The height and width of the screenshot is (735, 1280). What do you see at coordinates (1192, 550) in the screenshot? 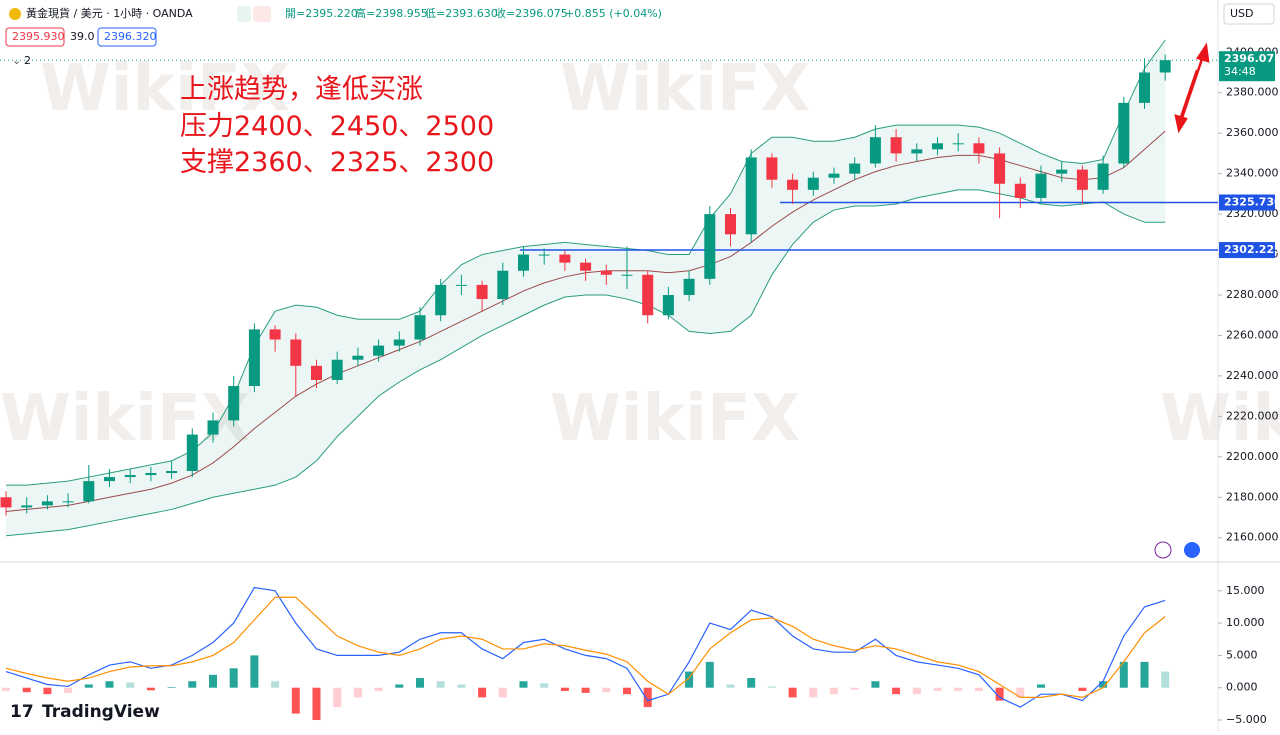
I see `flag-icon` at bounding box center [1192, 550].